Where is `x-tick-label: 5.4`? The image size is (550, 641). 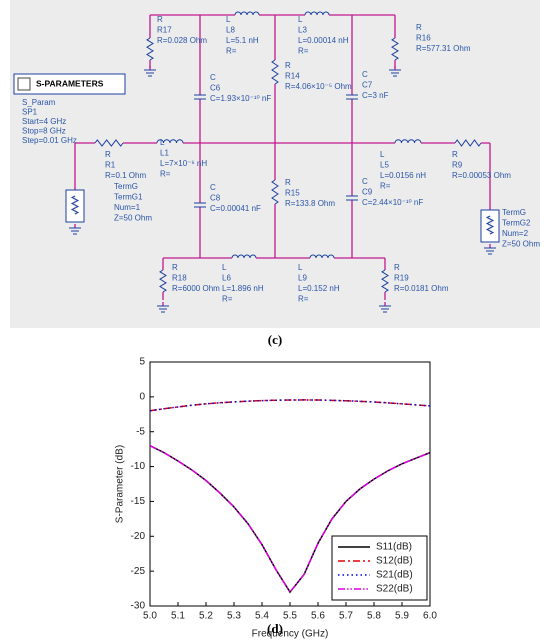 x-tick-label: 5.4 is located at coordinates (262, 616).